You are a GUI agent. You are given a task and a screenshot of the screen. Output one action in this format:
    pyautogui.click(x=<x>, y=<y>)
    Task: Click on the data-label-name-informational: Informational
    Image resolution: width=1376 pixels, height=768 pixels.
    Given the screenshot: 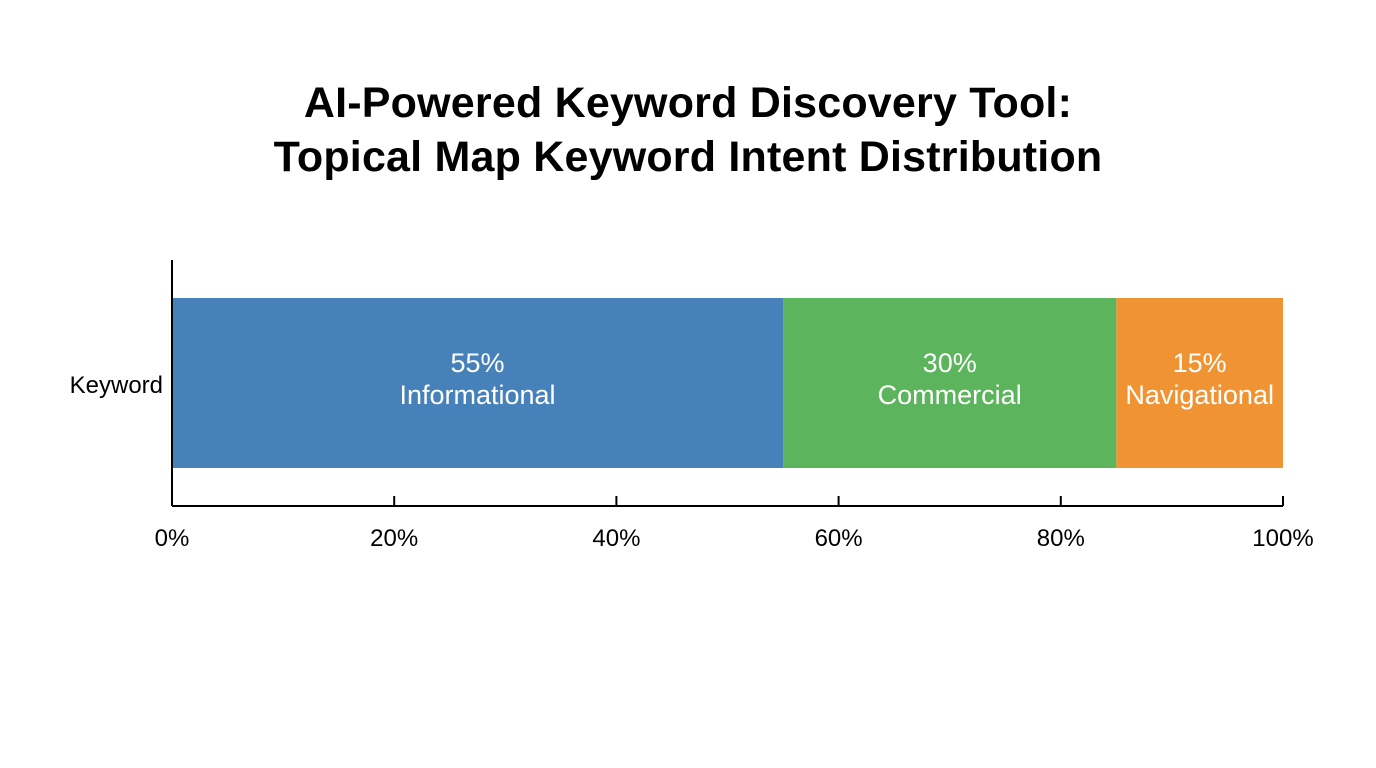 What is the action you would take?
    pyautogui.click(x=477, y=395)
    